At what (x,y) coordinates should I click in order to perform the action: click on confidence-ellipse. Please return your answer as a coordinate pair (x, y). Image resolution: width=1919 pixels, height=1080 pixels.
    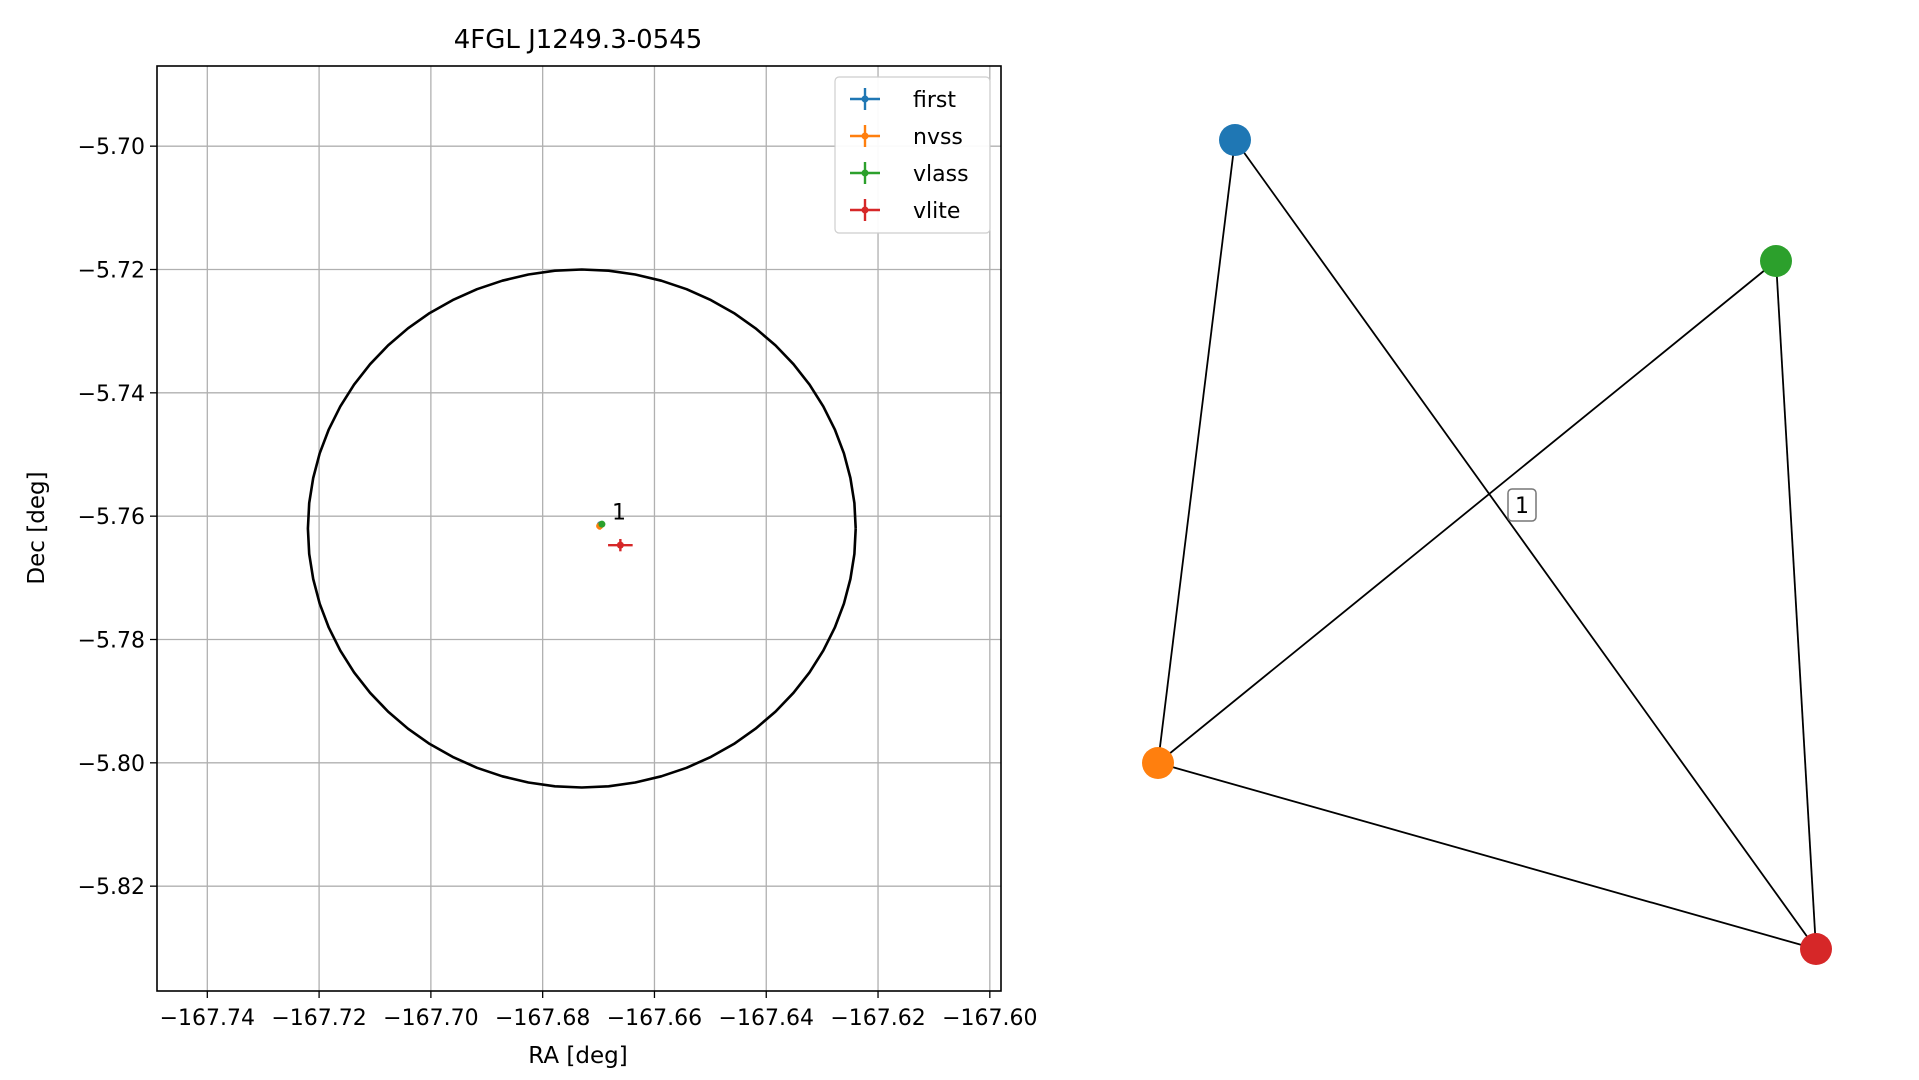
    Looking at the image, I should click on (581, 528).